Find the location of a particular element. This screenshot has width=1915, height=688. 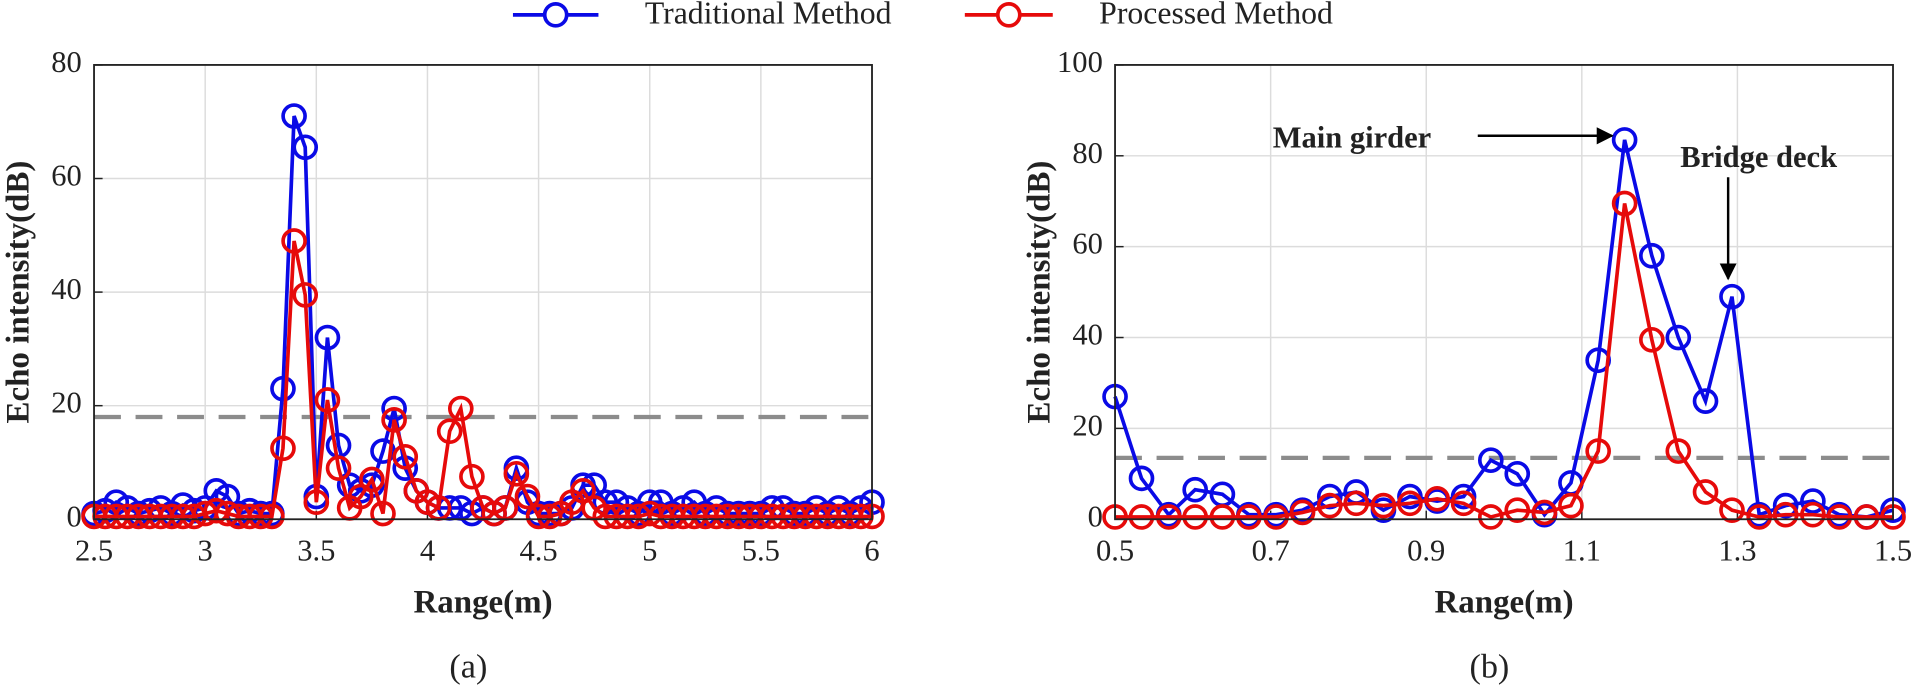

caption: (a) is located at coordinates (468, 666).